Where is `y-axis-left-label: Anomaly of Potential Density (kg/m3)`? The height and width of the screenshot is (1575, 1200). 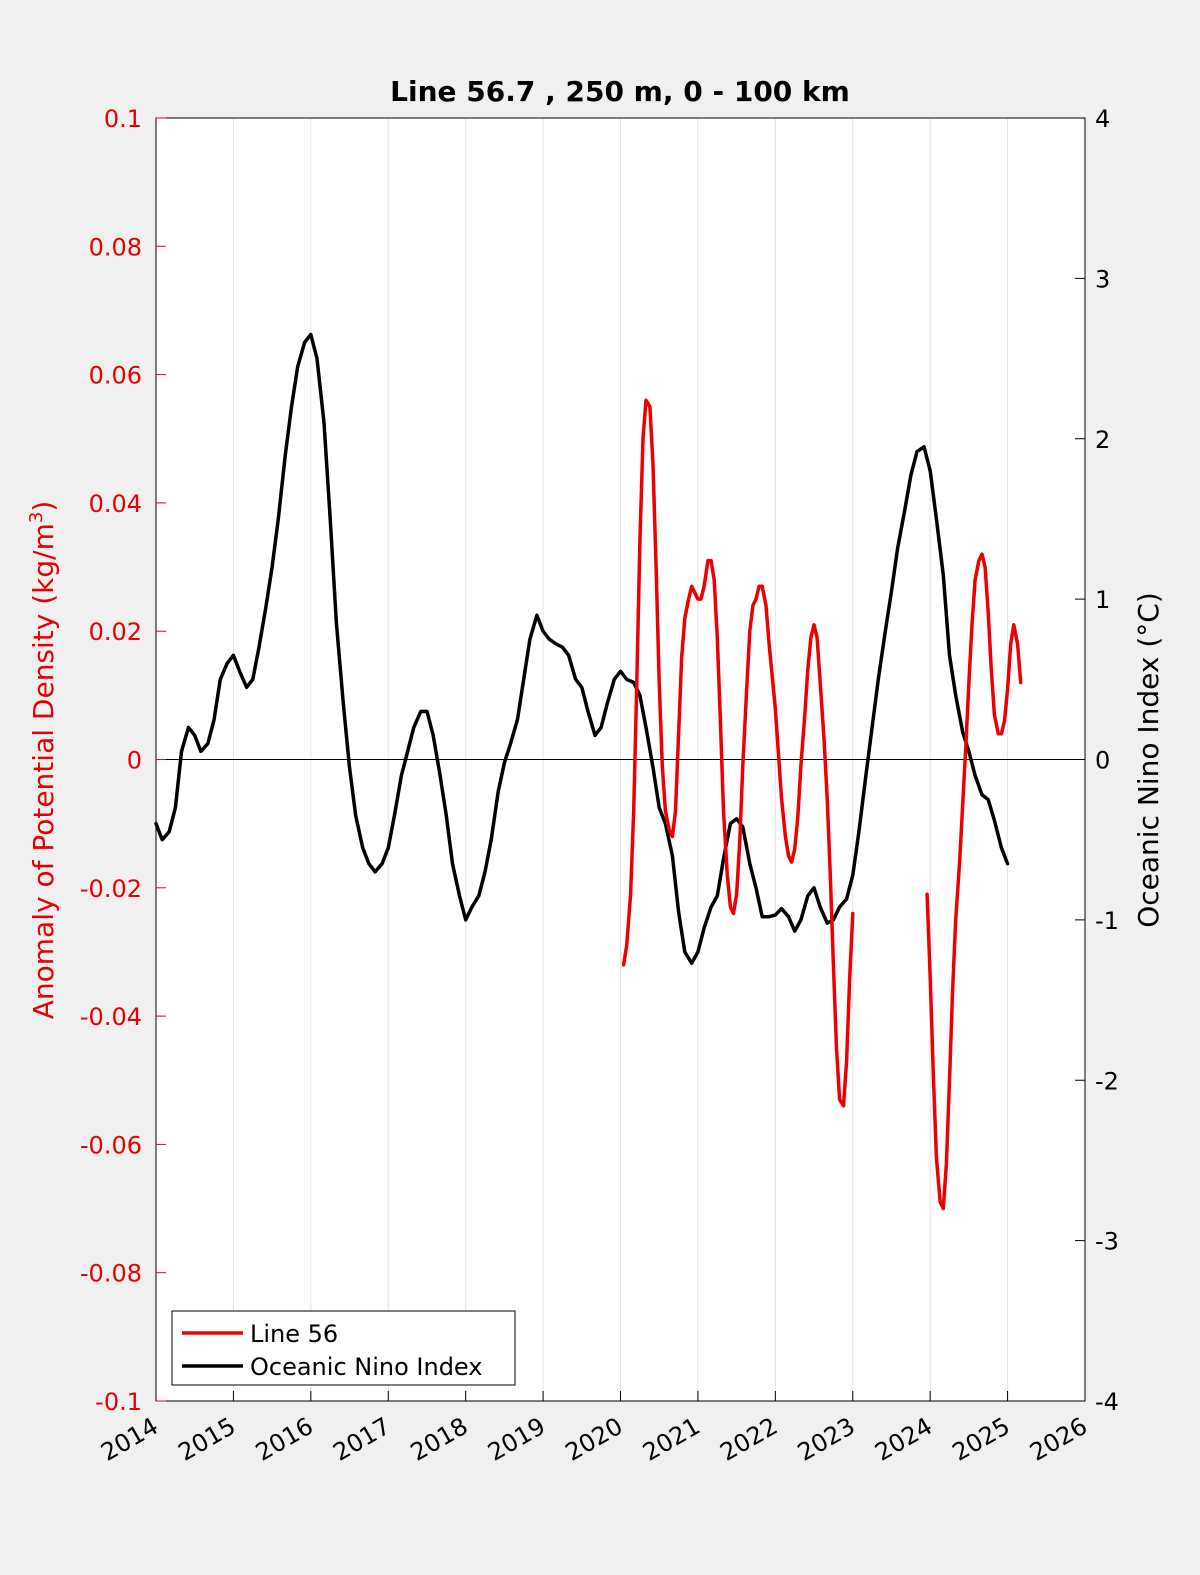 y-axis-left-label: Anomaly of Potential Density (kg/m3) is located at coordinates (43, 760).